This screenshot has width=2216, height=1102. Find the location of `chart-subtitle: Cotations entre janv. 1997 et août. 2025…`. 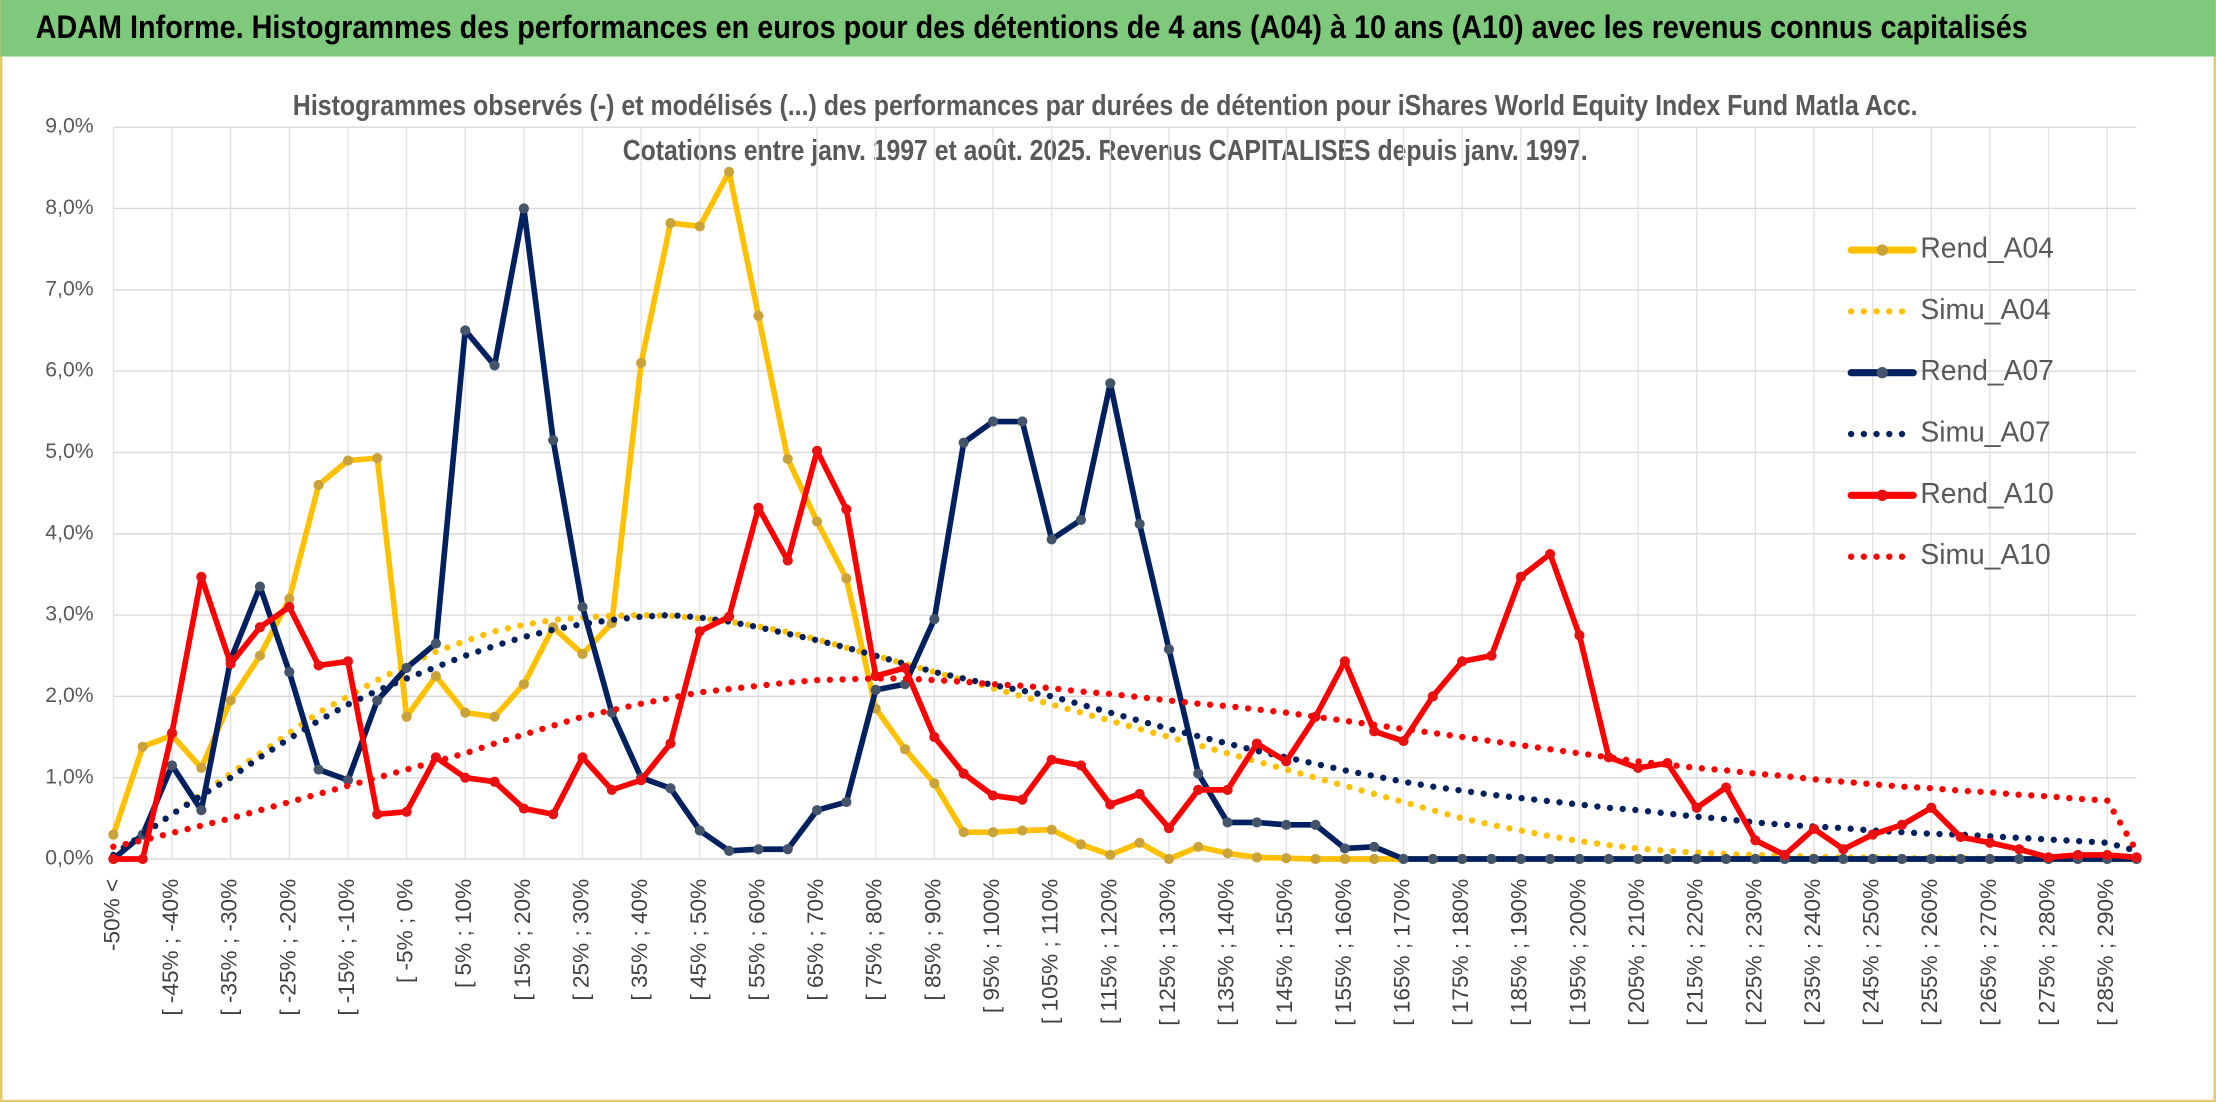

chart-subtitle: Cotations entre janv. 1997 et août. 2025… is located at coordinates (1105, 150).